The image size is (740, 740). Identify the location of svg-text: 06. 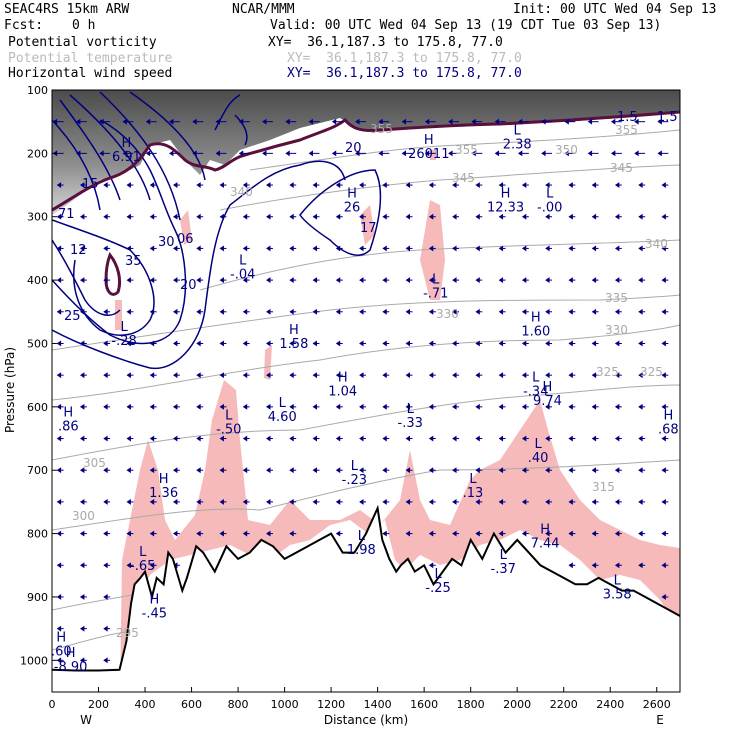
(185, 239).